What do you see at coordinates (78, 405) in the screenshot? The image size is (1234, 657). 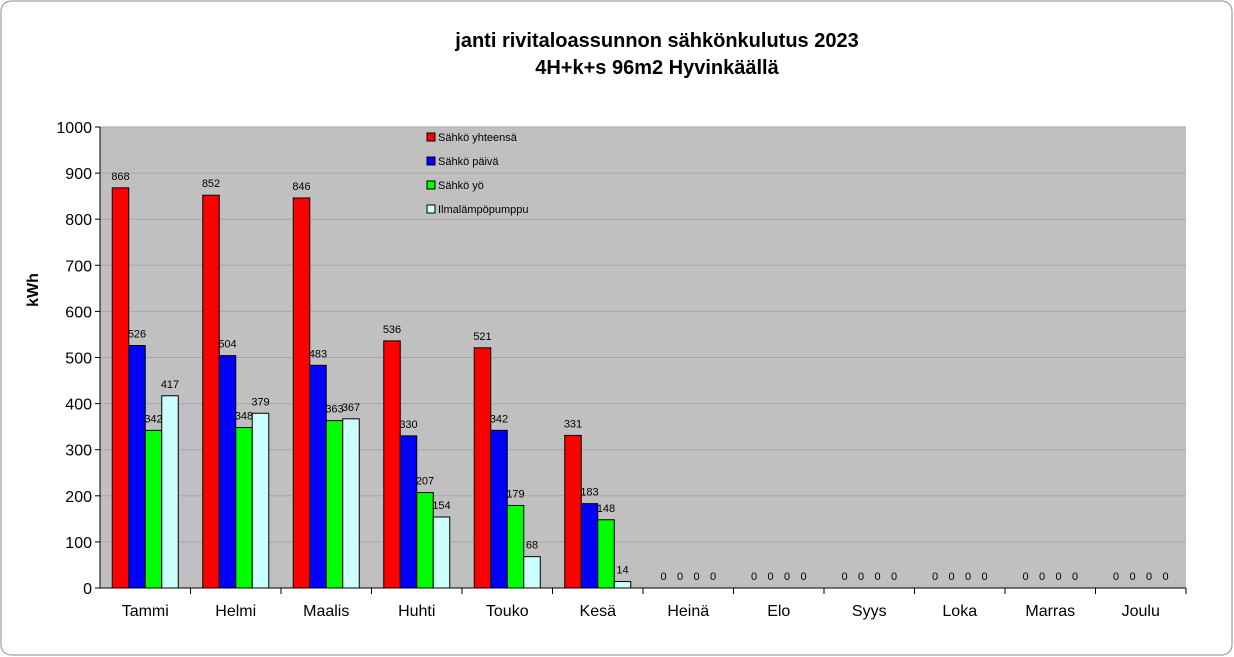 I see `y-tick-label: 400` at bounding box center [78, 405].